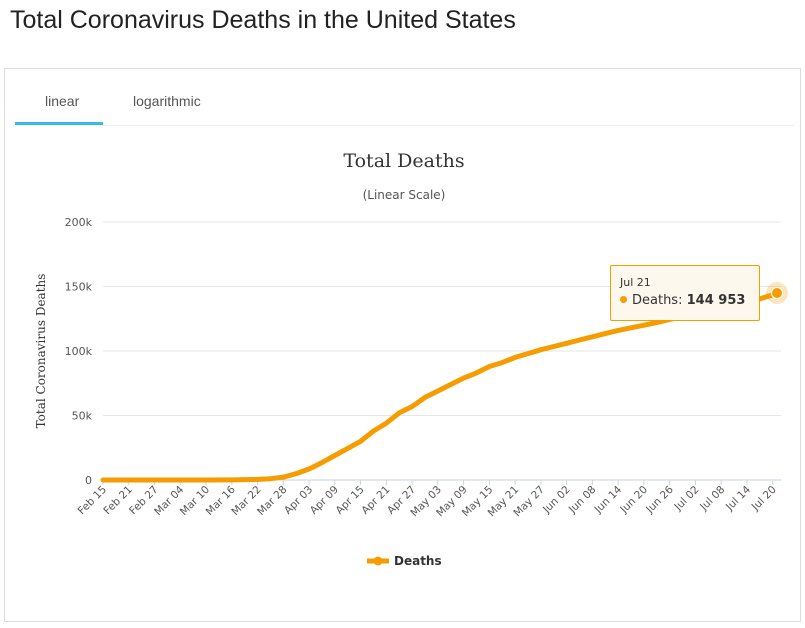 The height and width of the screenshot is (628, 805). Describe the element at coordinates (582, 500) in the screenshot. I see `x-tick-label: Jun 08` at that location.